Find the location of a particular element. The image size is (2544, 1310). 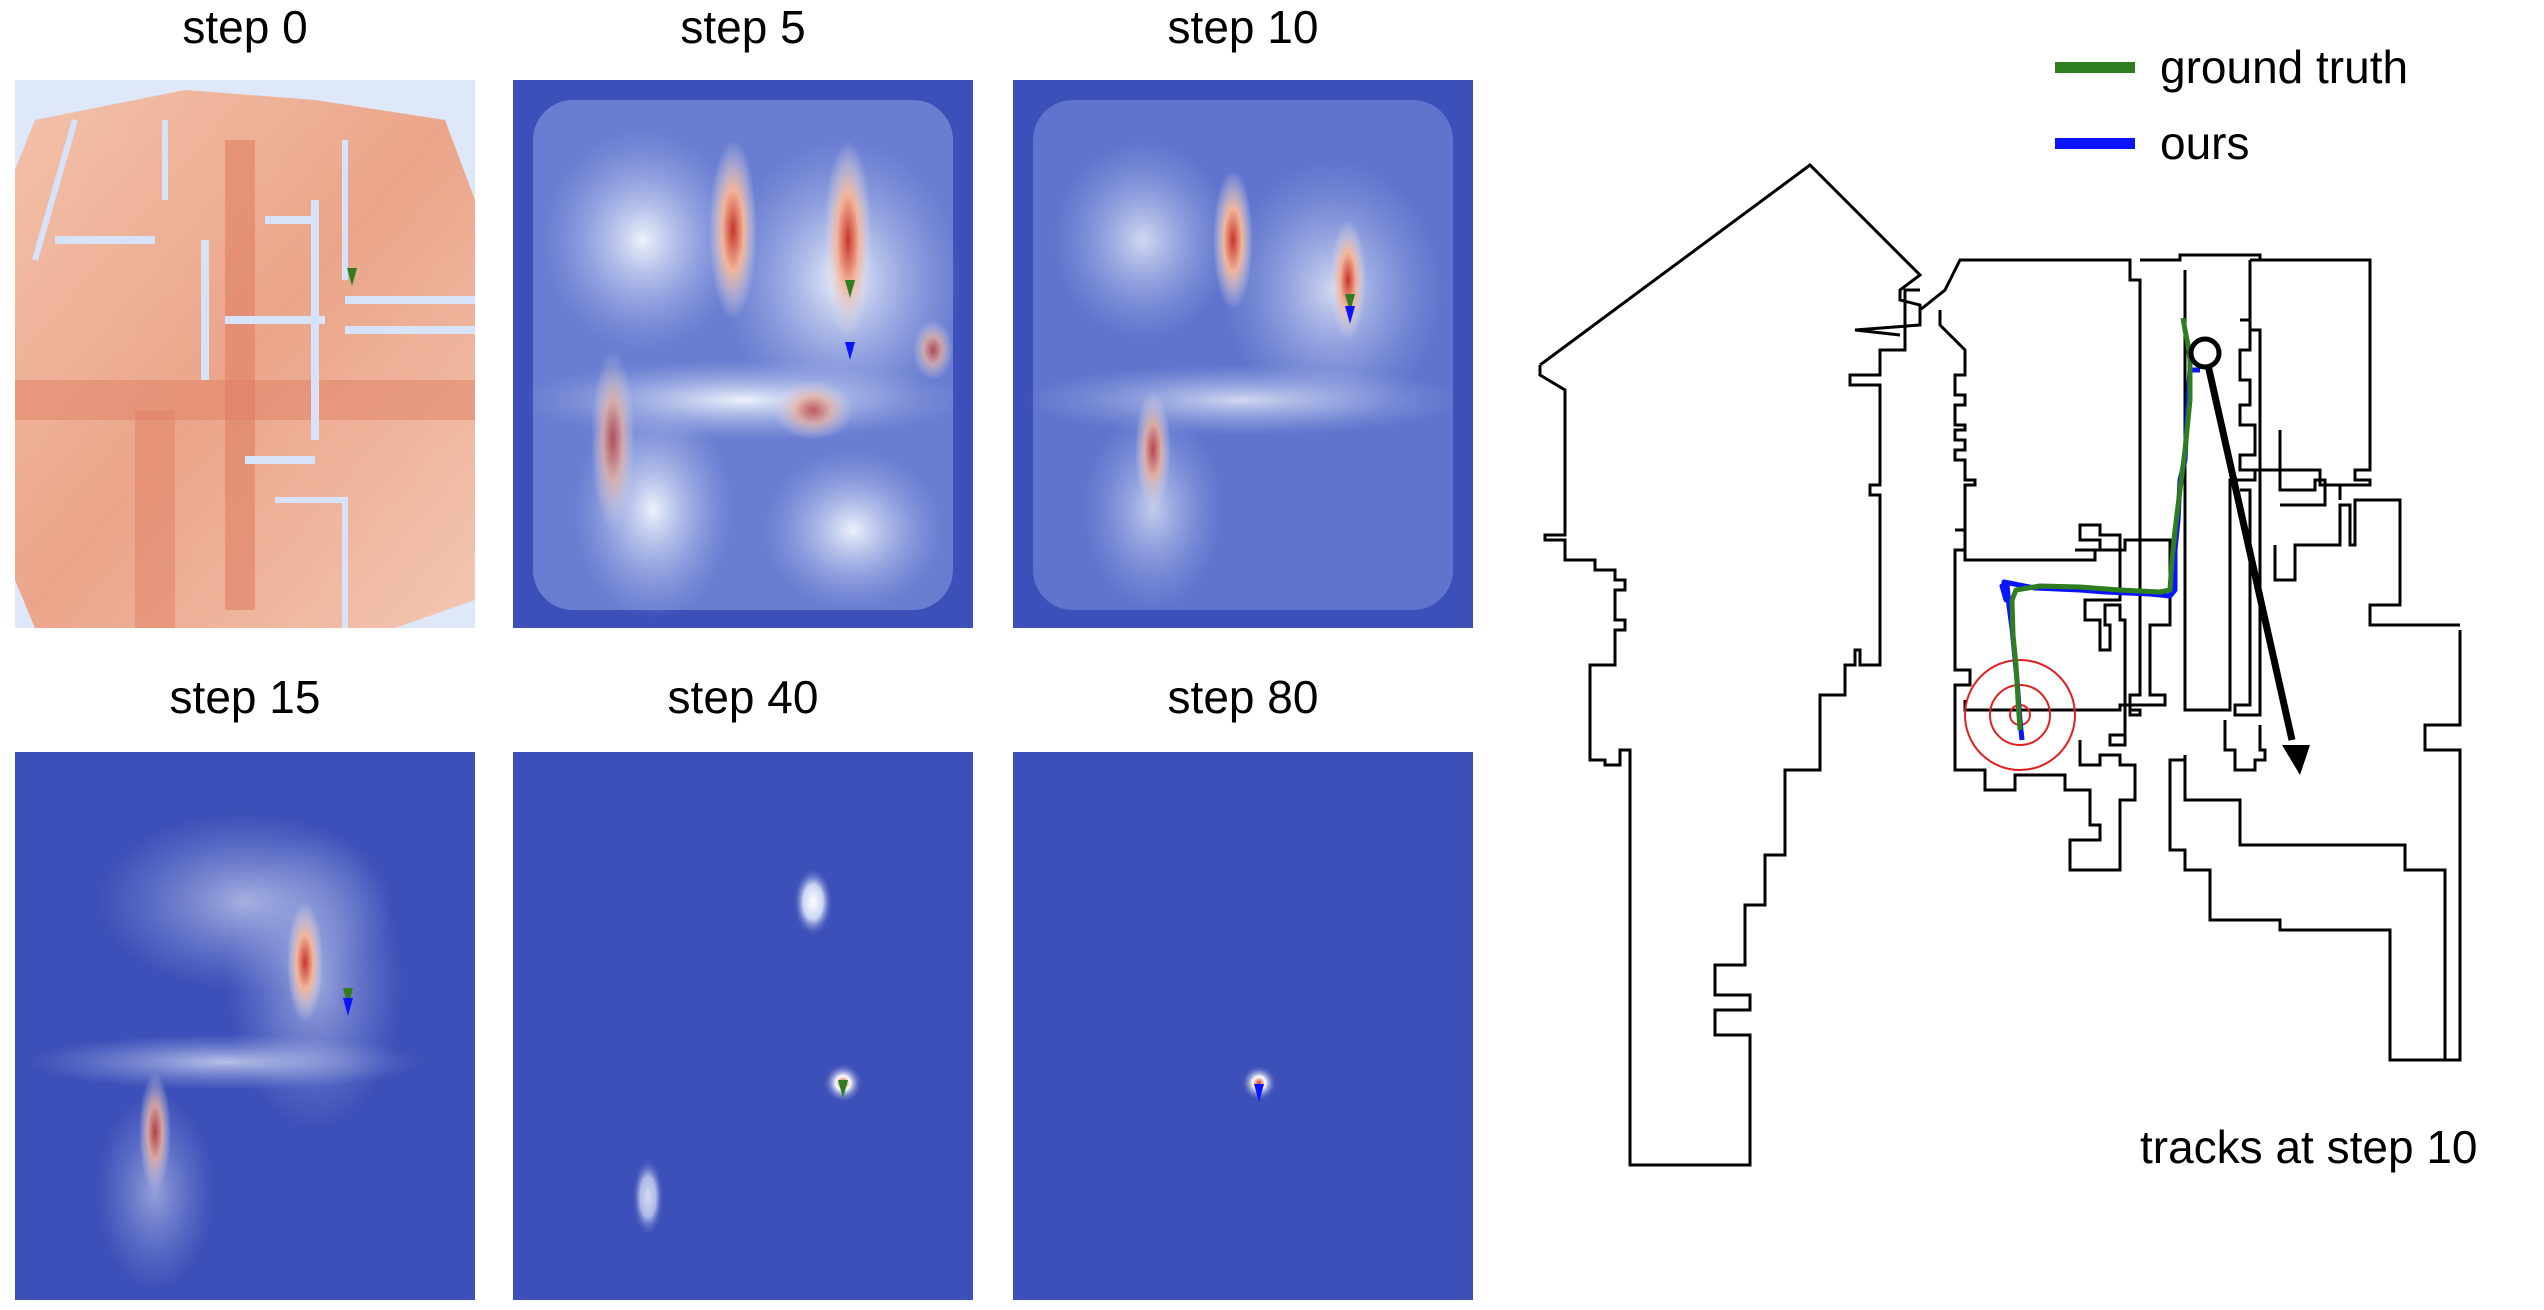

panel-title-step-40: step 40 is located at coordinates (743, 697).